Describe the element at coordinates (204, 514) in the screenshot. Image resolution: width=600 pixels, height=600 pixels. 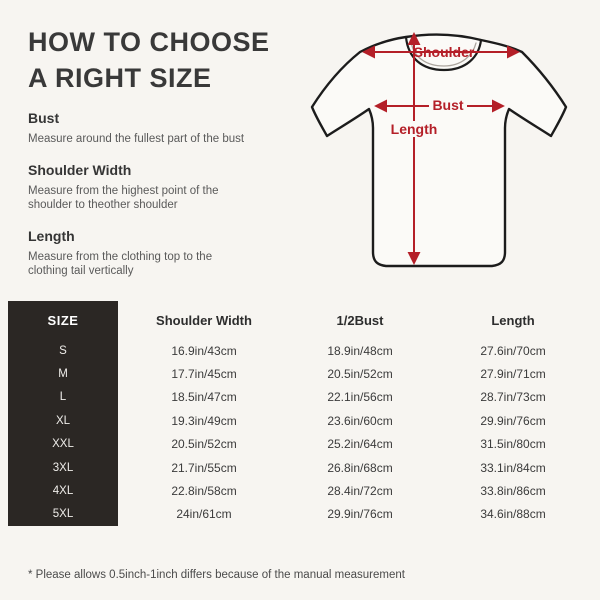
I see `shoulder-width-cell: 24in/61cm` at that location.